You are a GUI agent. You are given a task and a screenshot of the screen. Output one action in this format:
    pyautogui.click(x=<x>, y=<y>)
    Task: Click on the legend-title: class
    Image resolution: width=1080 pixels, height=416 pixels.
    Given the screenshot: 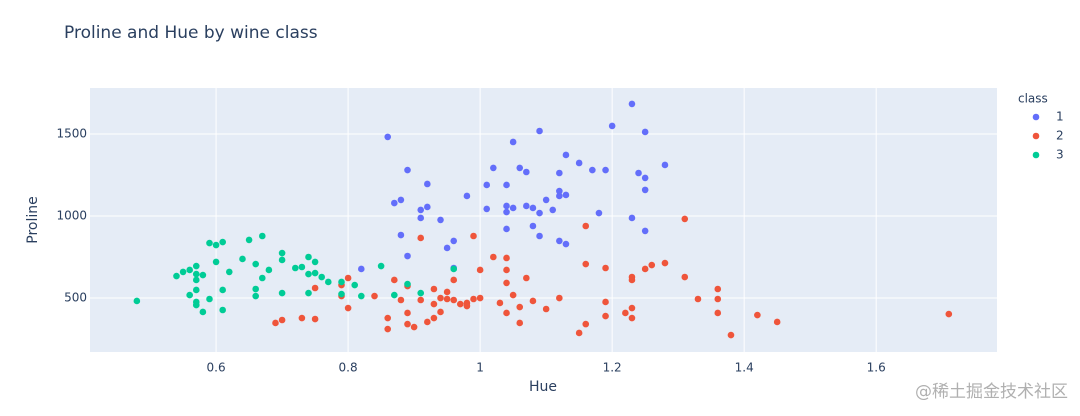 What is the action you would take?
    pyautogui.click(x=1033, y=99)
    